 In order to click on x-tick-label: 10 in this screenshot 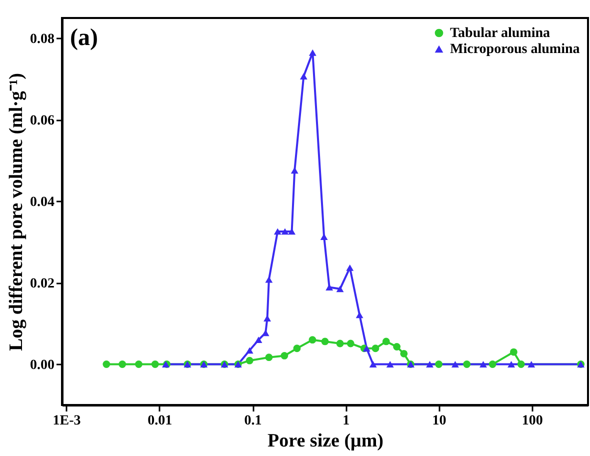, I will do `click(439, 421)`.